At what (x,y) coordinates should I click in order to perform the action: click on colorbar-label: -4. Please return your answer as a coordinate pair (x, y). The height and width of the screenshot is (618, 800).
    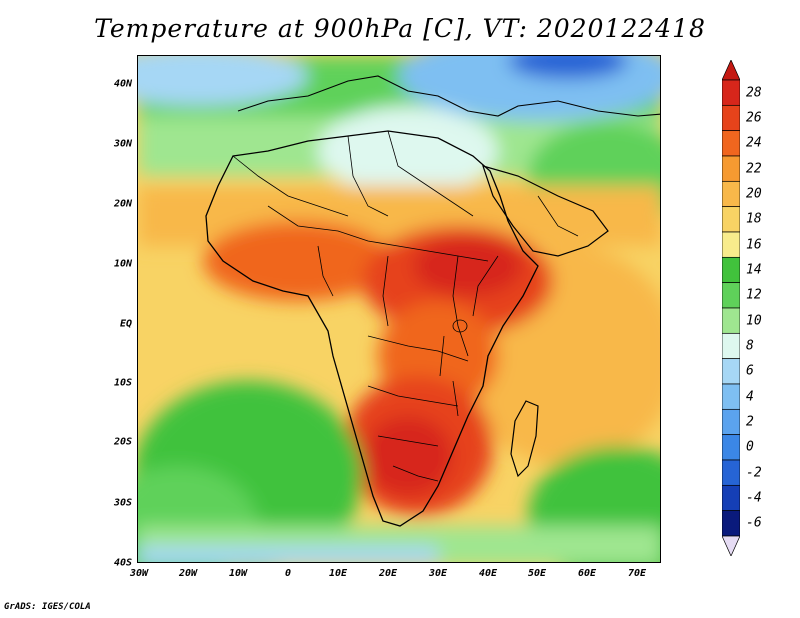
    Looking at the image, I should click on (754, 498).